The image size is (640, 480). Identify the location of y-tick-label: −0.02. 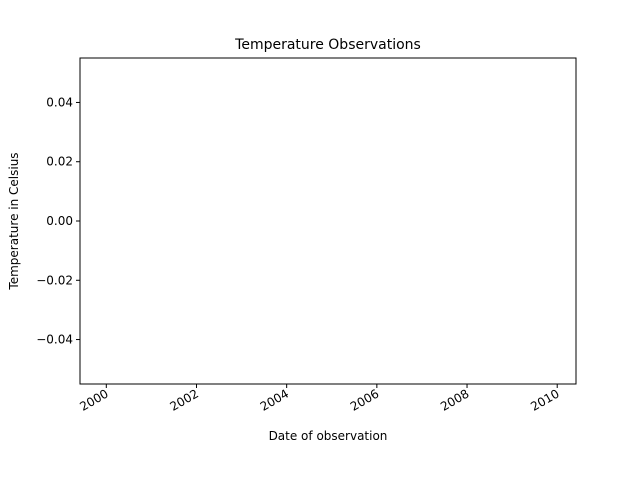
(54, 280).